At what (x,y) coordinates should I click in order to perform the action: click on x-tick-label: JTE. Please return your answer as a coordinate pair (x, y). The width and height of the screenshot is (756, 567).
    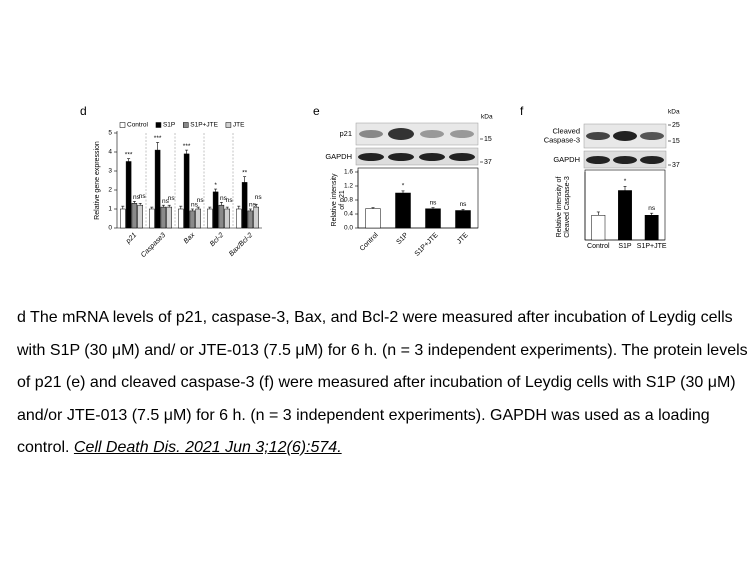
    Looking at the image, I should click on (463, 239).